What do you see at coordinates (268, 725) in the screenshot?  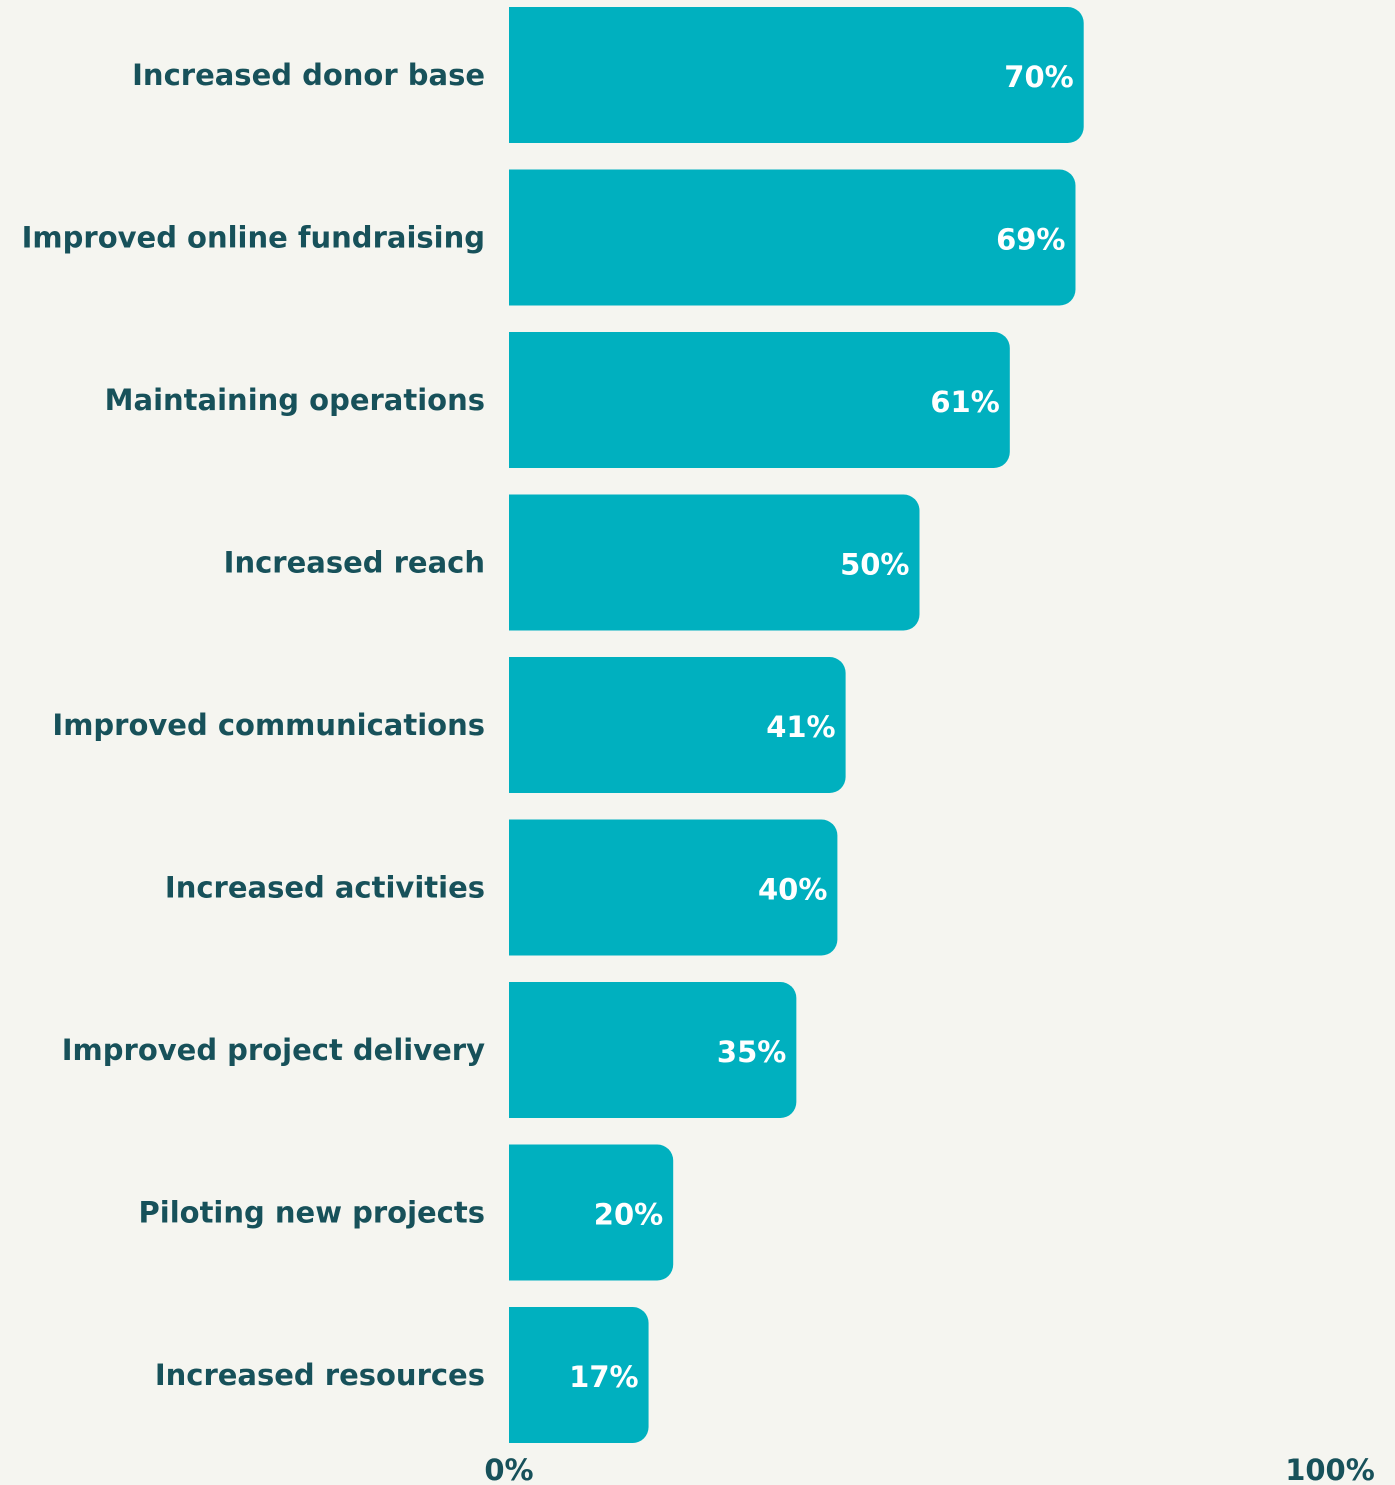 I see `category-label: Improved communications` at bounding box center [268, 725].